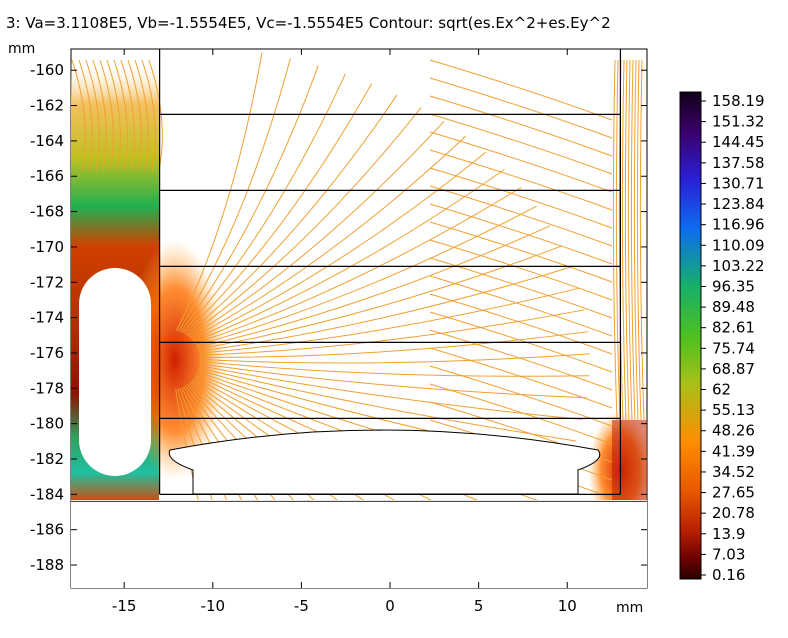  I want to click on x-tick-label: 10, so click(567, 606).